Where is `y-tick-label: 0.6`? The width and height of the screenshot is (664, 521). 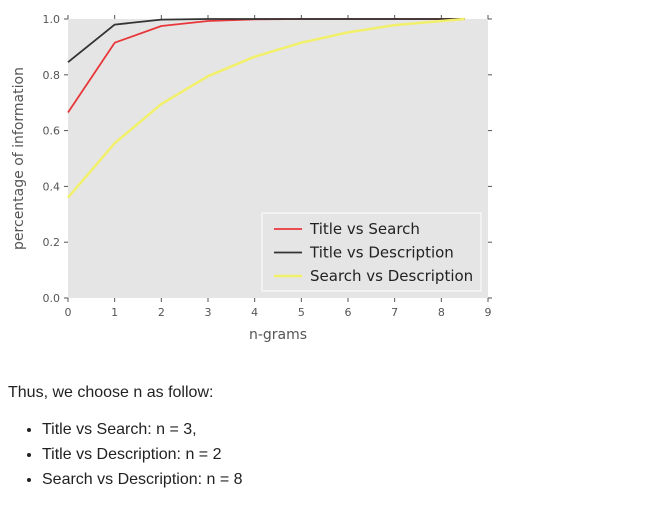
y-tick-label: 0.6 is located at coordinates (52, 131).